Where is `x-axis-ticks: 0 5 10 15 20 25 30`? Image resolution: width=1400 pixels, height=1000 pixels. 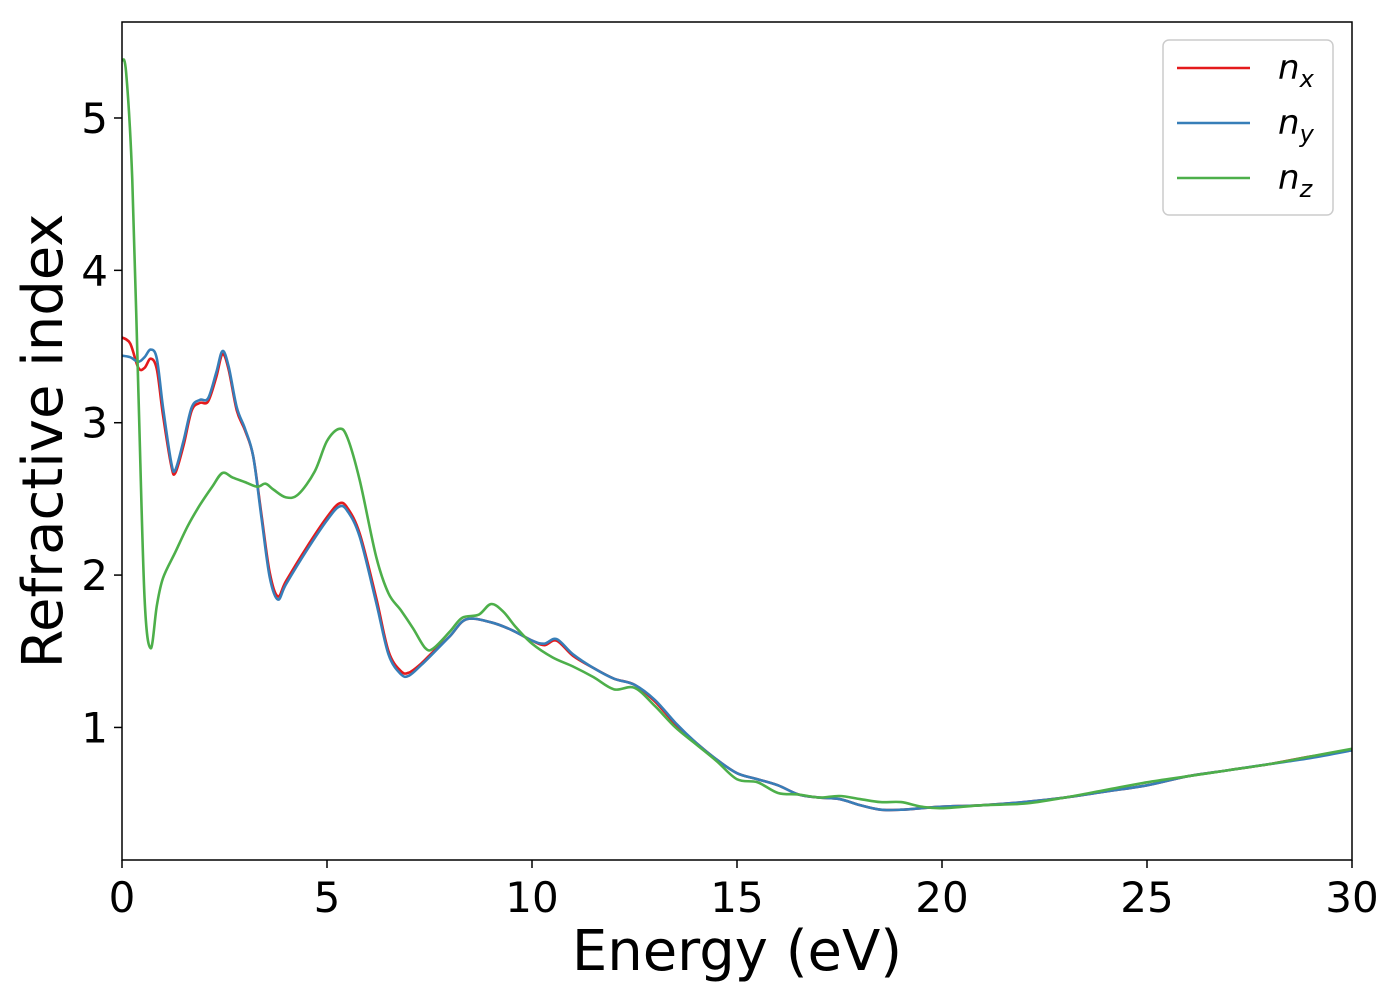 x-axis-ticks: 0 5 10 15 20 25 30 is located at coordinates (744, 891).